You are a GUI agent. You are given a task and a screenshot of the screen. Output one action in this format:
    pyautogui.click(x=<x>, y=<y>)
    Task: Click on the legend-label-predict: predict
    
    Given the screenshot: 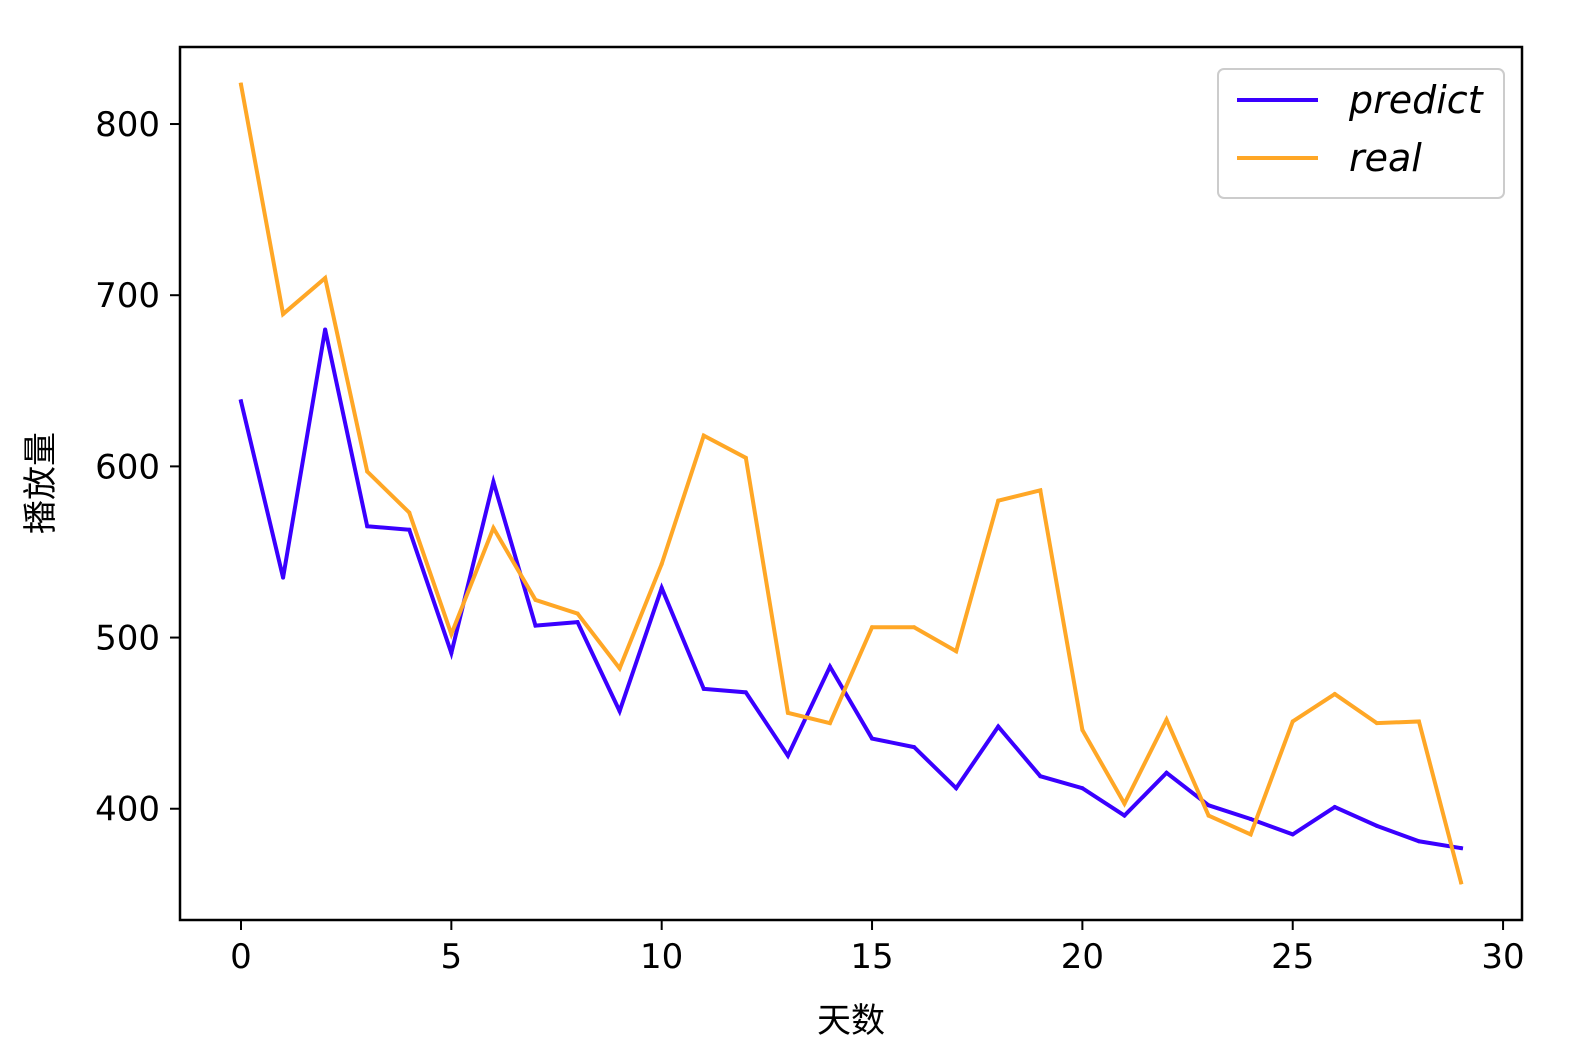 What is the action you would take?
    pyautogui.click(x=1416, y=100)
    